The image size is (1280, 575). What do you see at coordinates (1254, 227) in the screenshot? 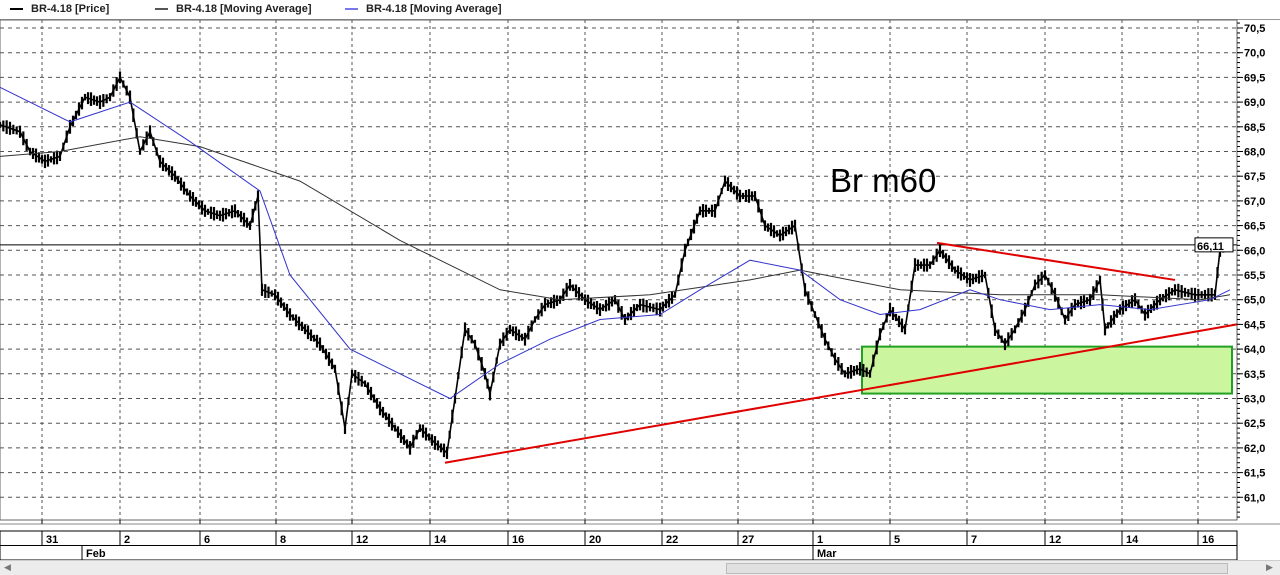
I see `y-tick-label: 66,5` at bounding box center [1254, 227].